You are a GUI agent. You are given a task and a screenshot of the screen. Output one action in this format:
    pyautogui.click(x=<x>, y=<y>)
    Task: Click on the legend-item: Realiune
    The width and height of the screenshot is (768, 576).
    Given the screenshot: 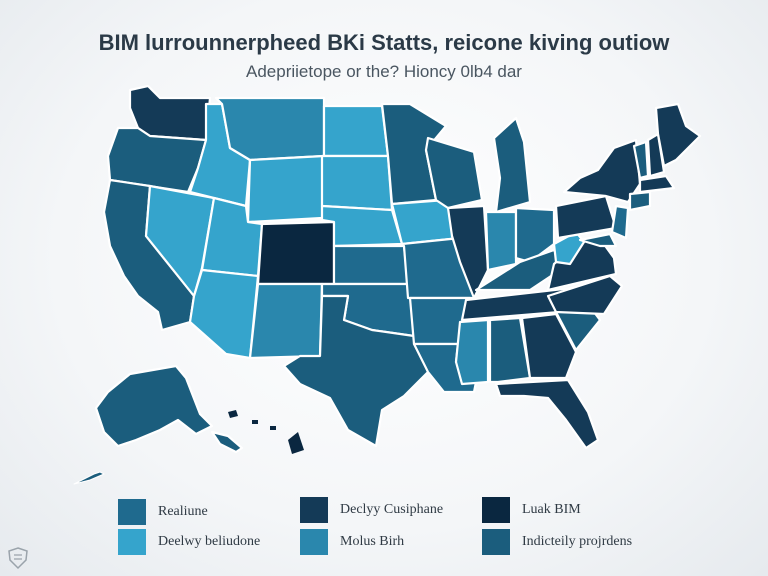 What is the action you would take?
    pyautogui.click(x=163, y=512)
    